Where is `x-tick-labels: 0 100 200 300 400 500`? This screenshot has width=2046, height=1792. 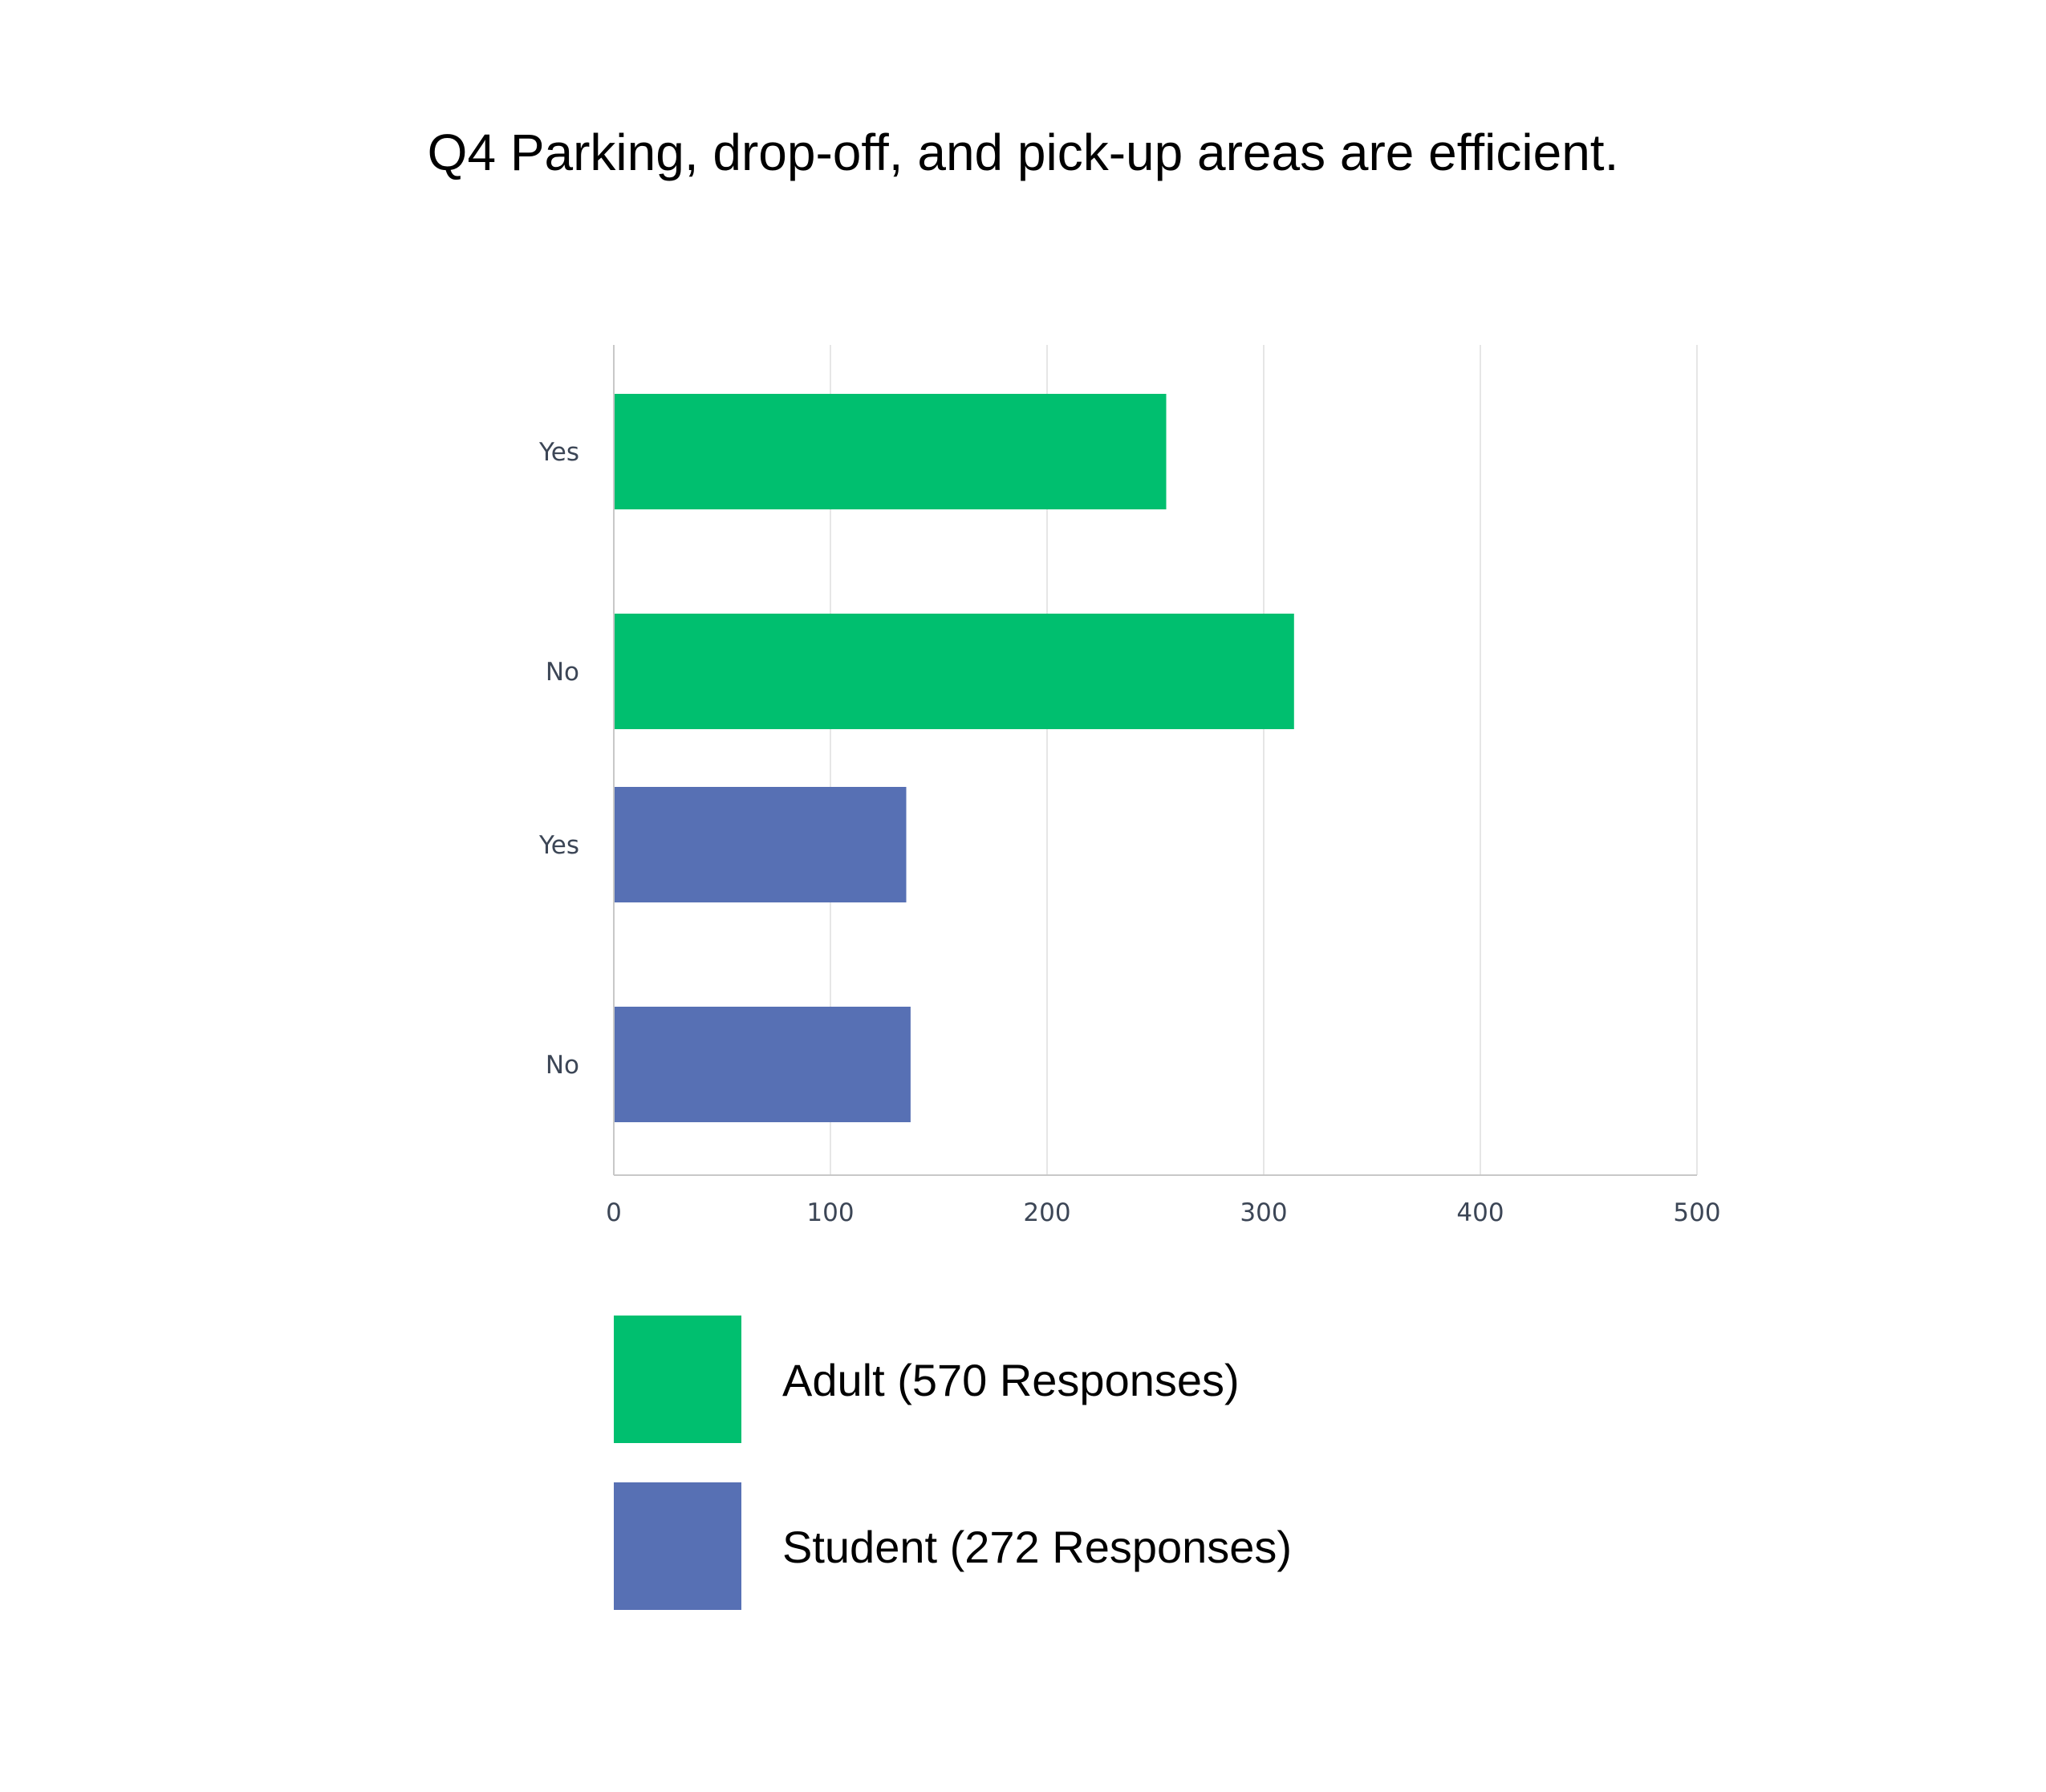 x-tick-labels: 0 100 200 300 400 500 is located at coordinates (1163, 1213).